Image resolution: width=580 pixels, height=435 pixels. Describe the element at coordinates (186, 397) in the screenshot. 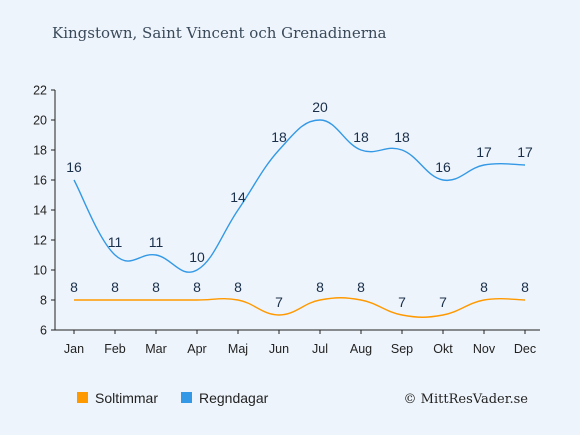

I see `legend-swatch-regndagar` at that location.